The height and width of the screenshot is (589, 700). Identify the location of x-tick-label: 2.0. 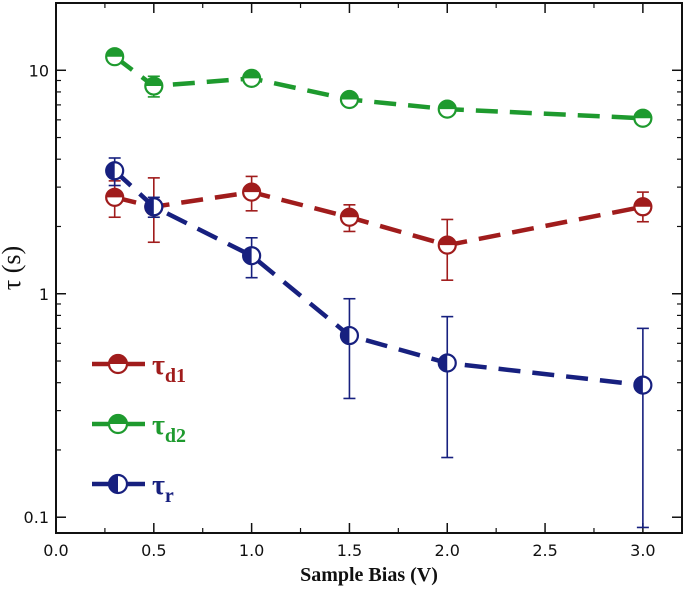
(447, 550).